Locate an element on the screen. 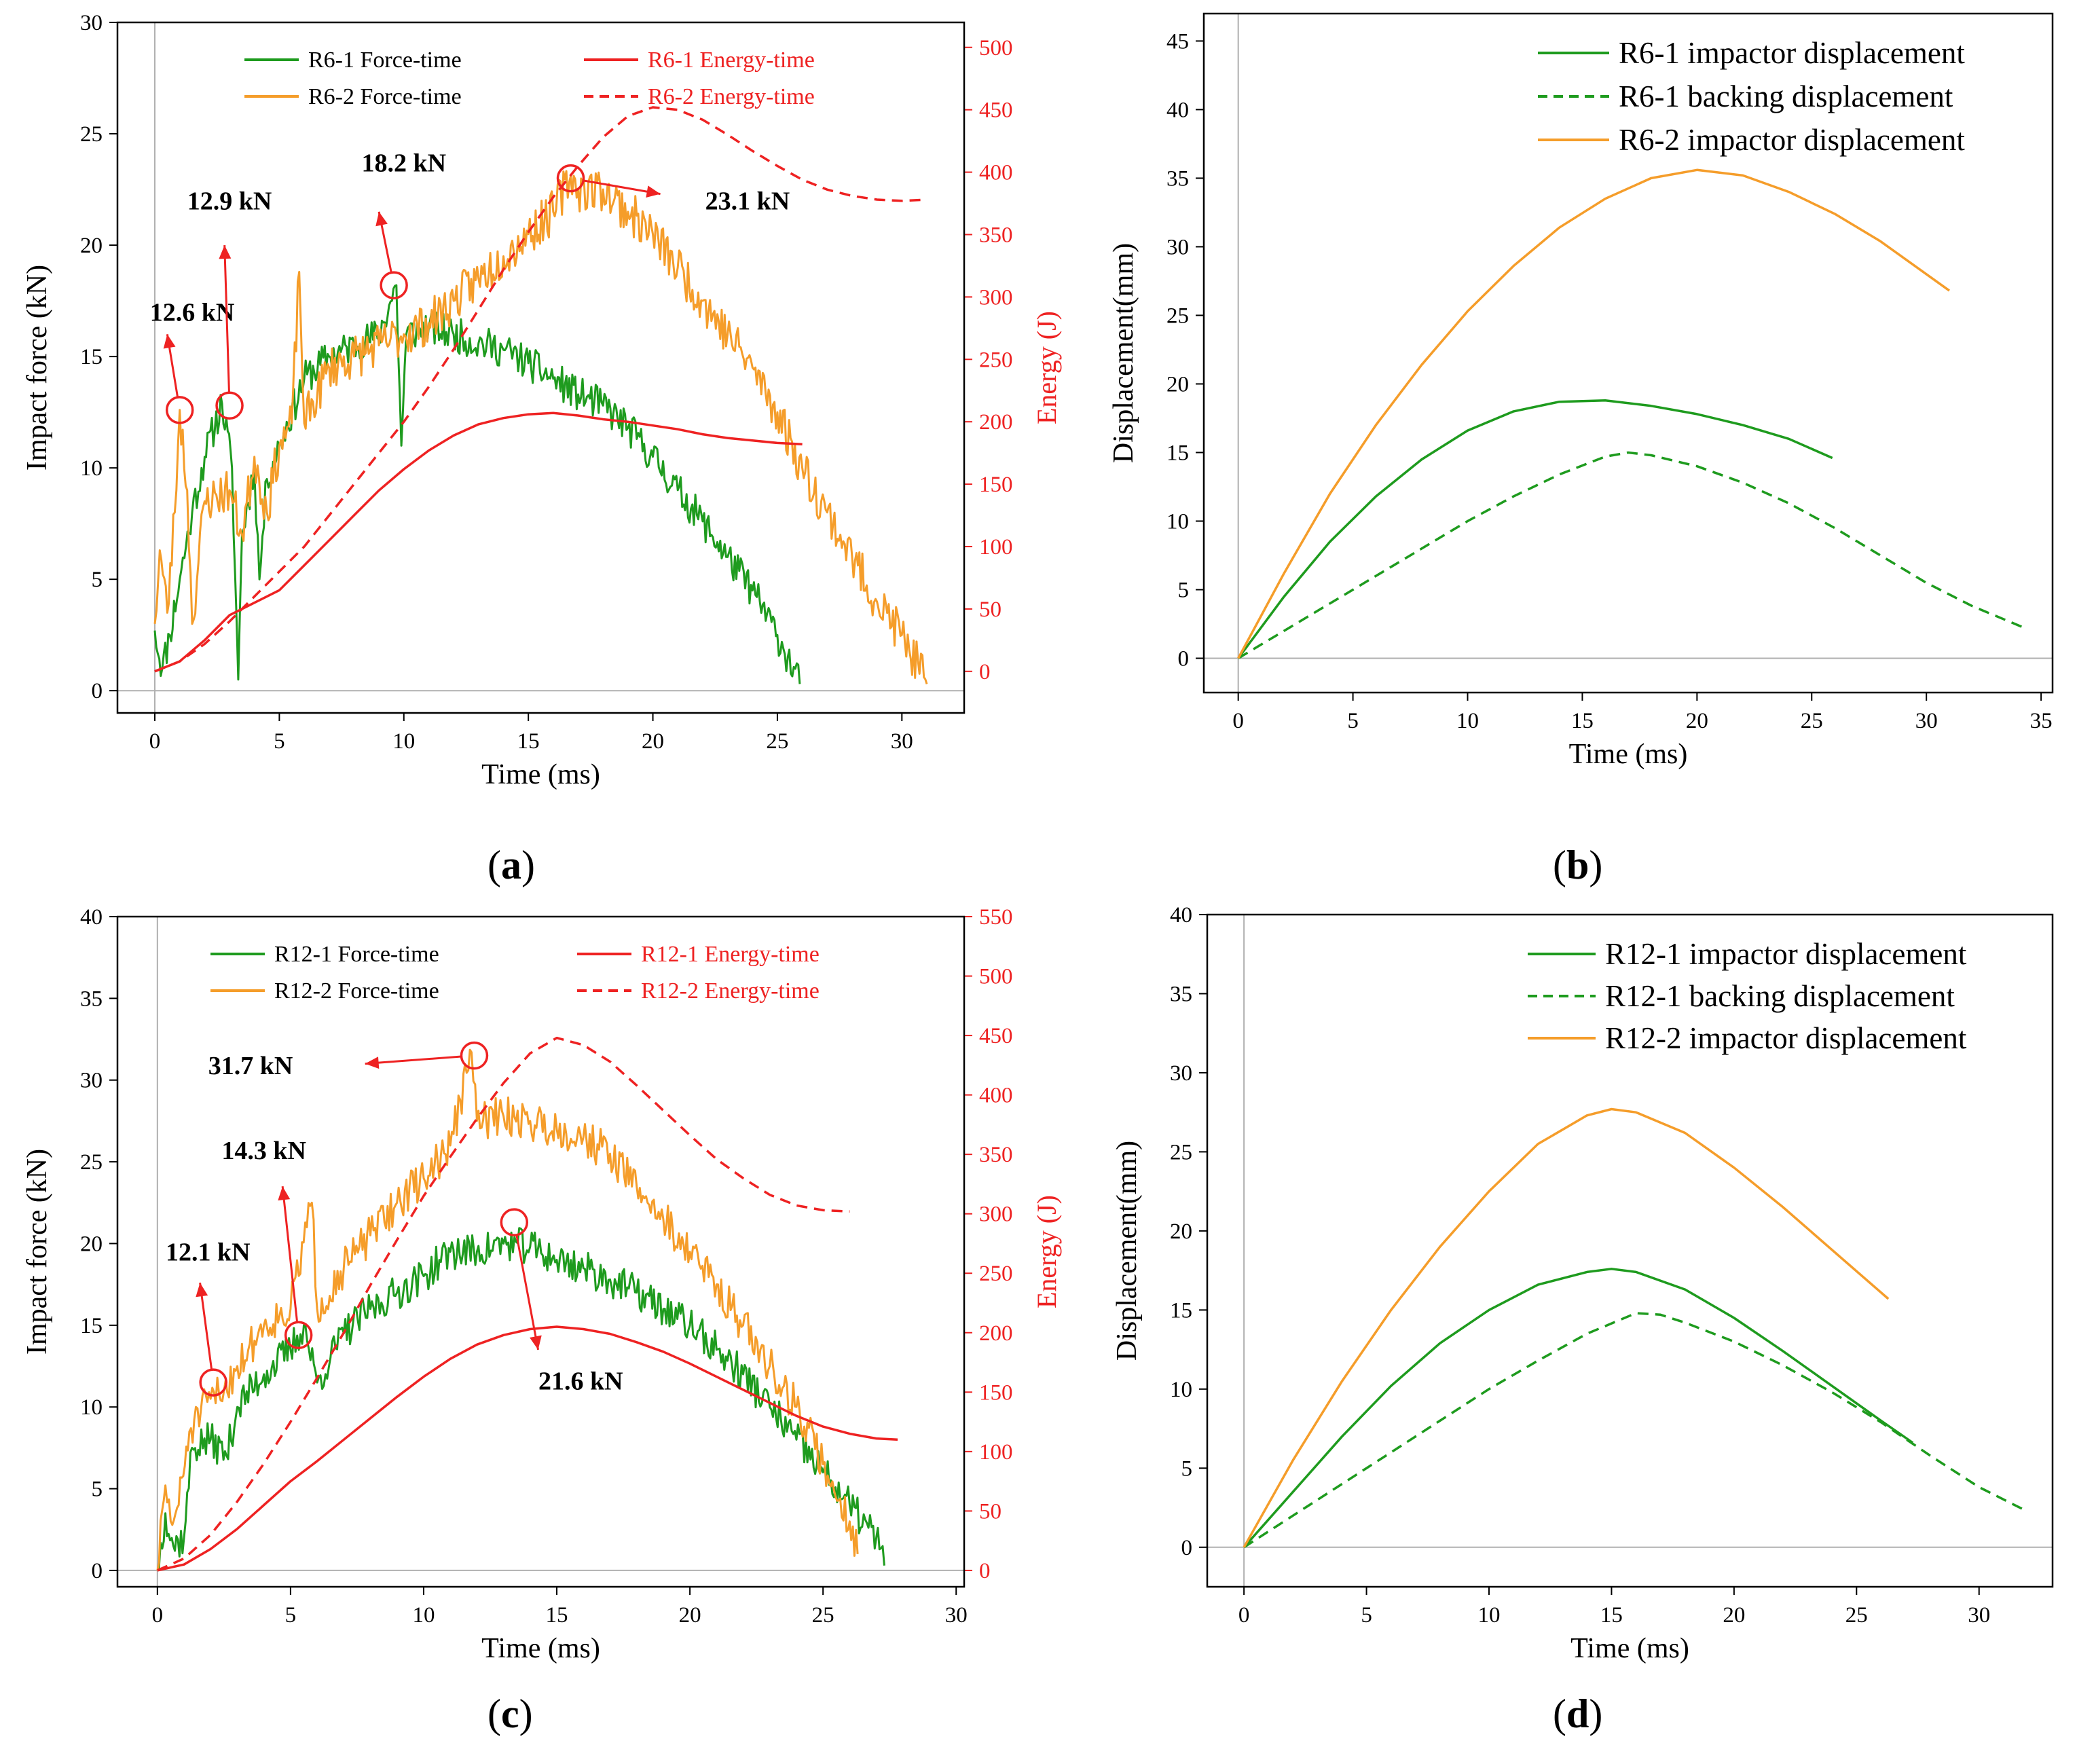 This screenshot has height=1764, width=2077. series-line-r6-2-impactor-displacement is located at coordinates (1594, 413).